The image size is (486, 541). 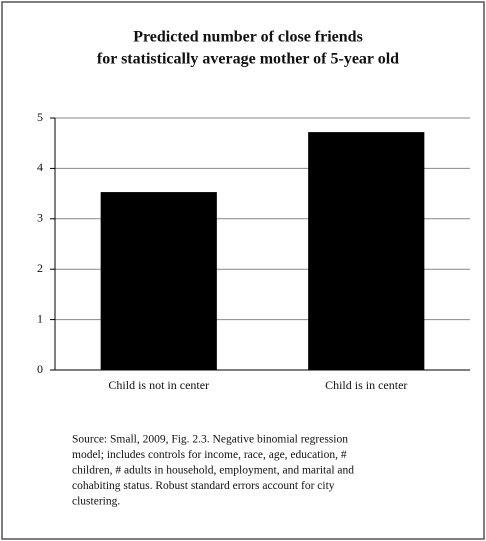 What do you see at coordinates (40, 167) in the screenshot?
I see `y-tick-label: 4` at bounding box center [40, 167].